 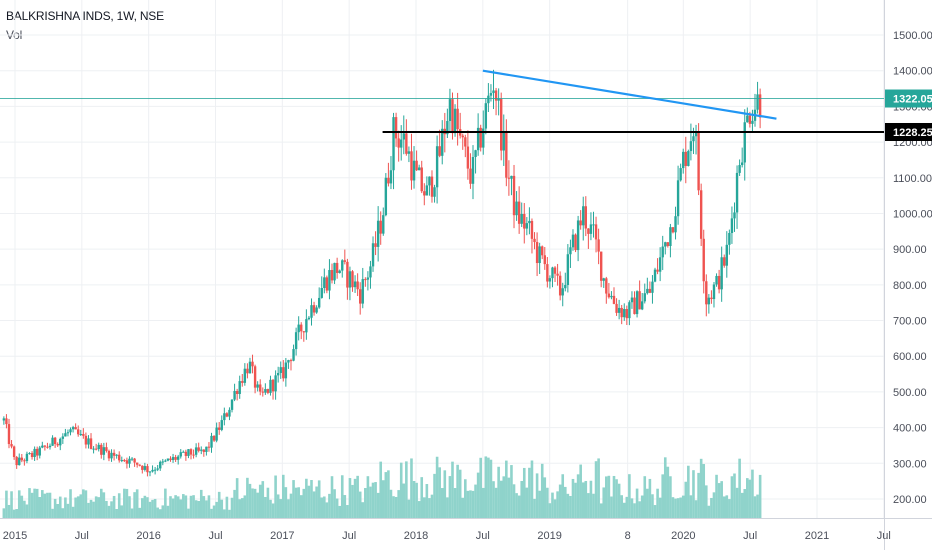 I want to click on support-price-label: 1228.25, so click(x=912, y=133).